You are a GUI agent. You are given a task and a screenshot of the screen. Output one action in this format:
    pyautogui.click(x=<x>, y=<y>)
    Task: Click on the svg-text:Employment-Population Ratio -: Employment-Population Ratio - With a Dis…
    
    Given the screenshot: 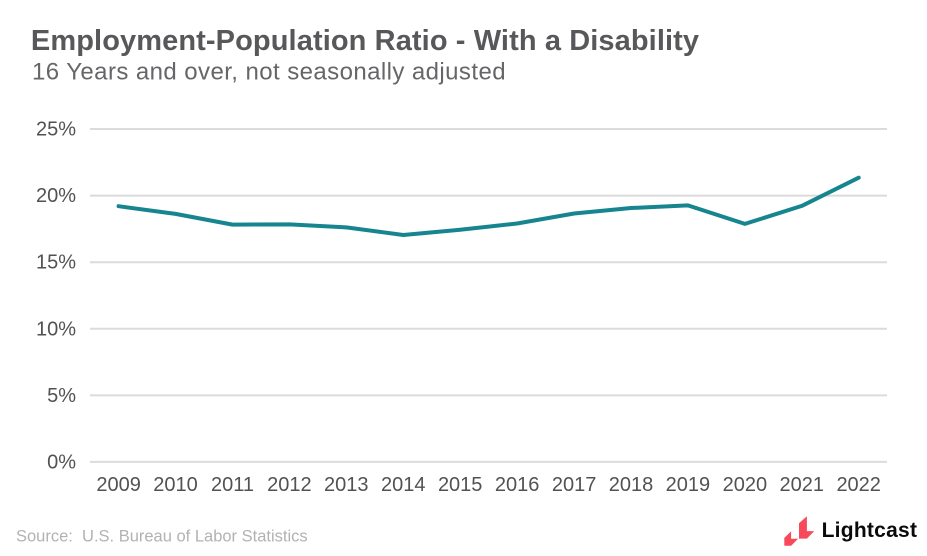 What is the action you would take?
    pyautogui.click(x=365, y=41)
    